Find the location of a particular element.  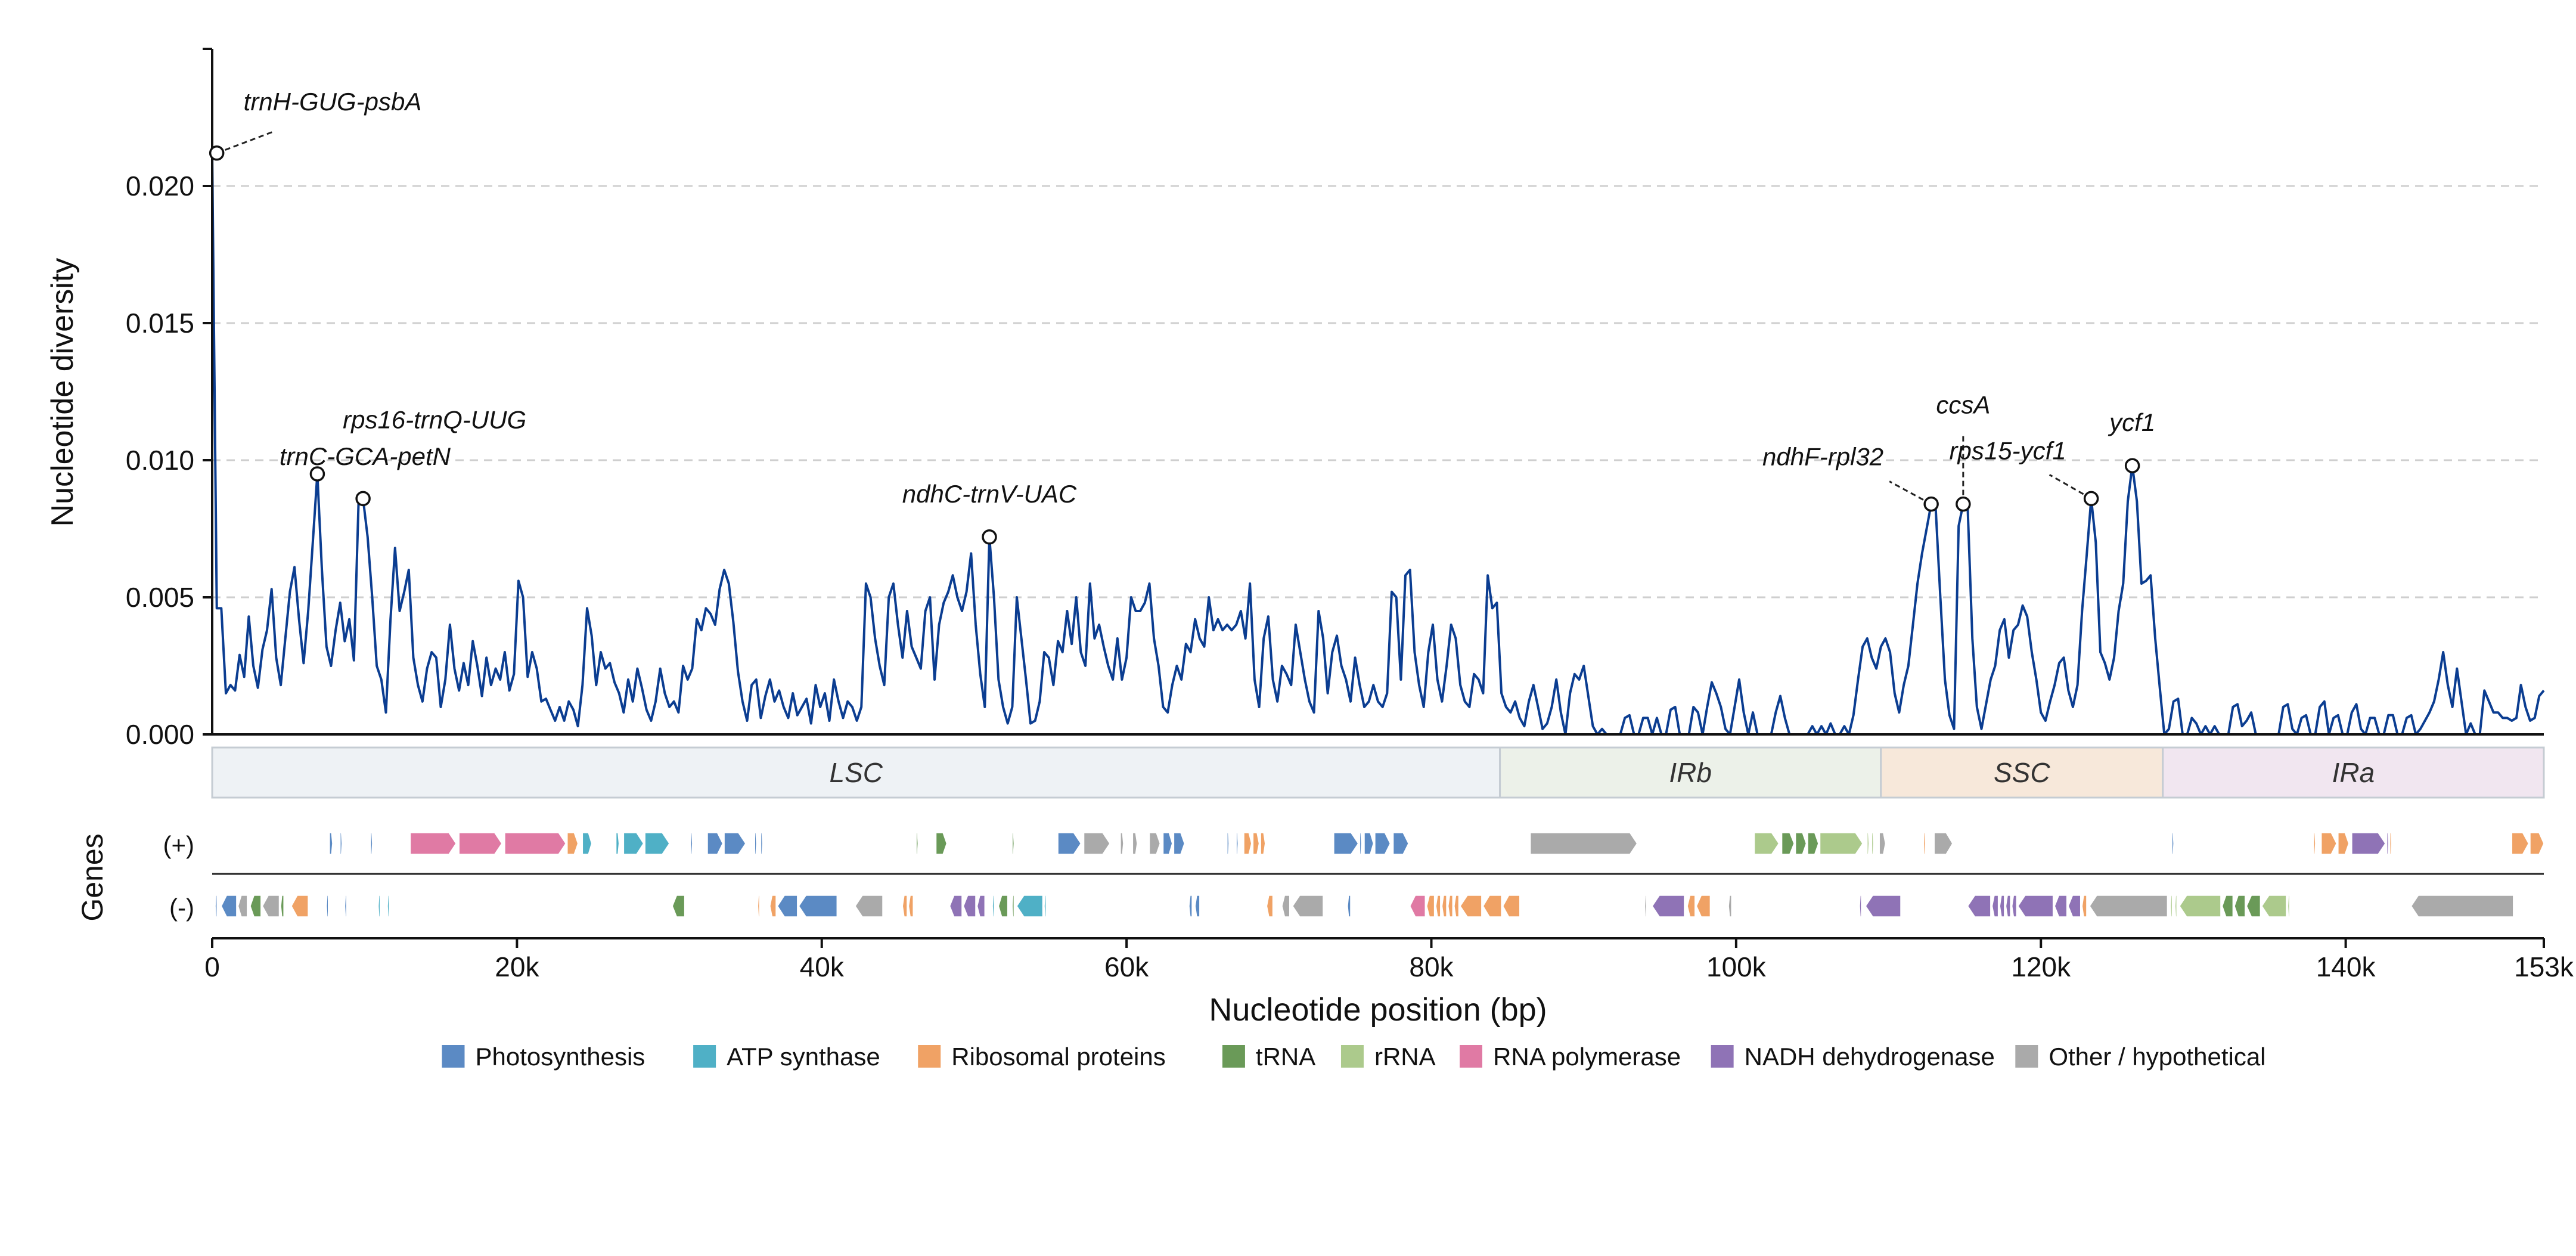

region-label: LSC is located at coordinates (857, 772).